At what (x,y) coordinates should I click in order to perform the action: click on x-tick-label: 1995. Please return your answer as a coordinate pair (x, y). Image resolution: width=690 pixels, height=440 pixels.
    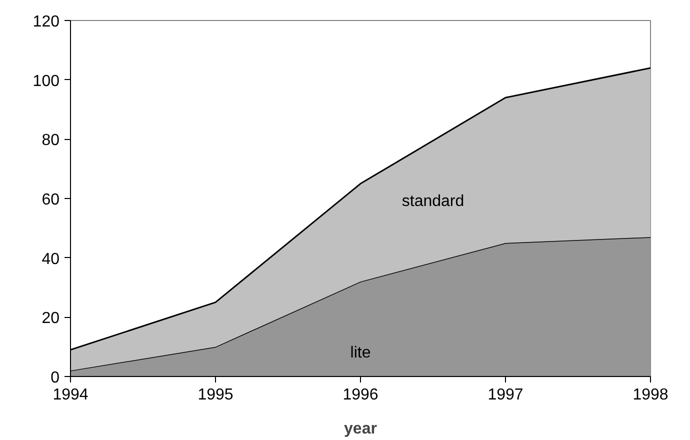
    Looking at the image, I should click on (216, 395).